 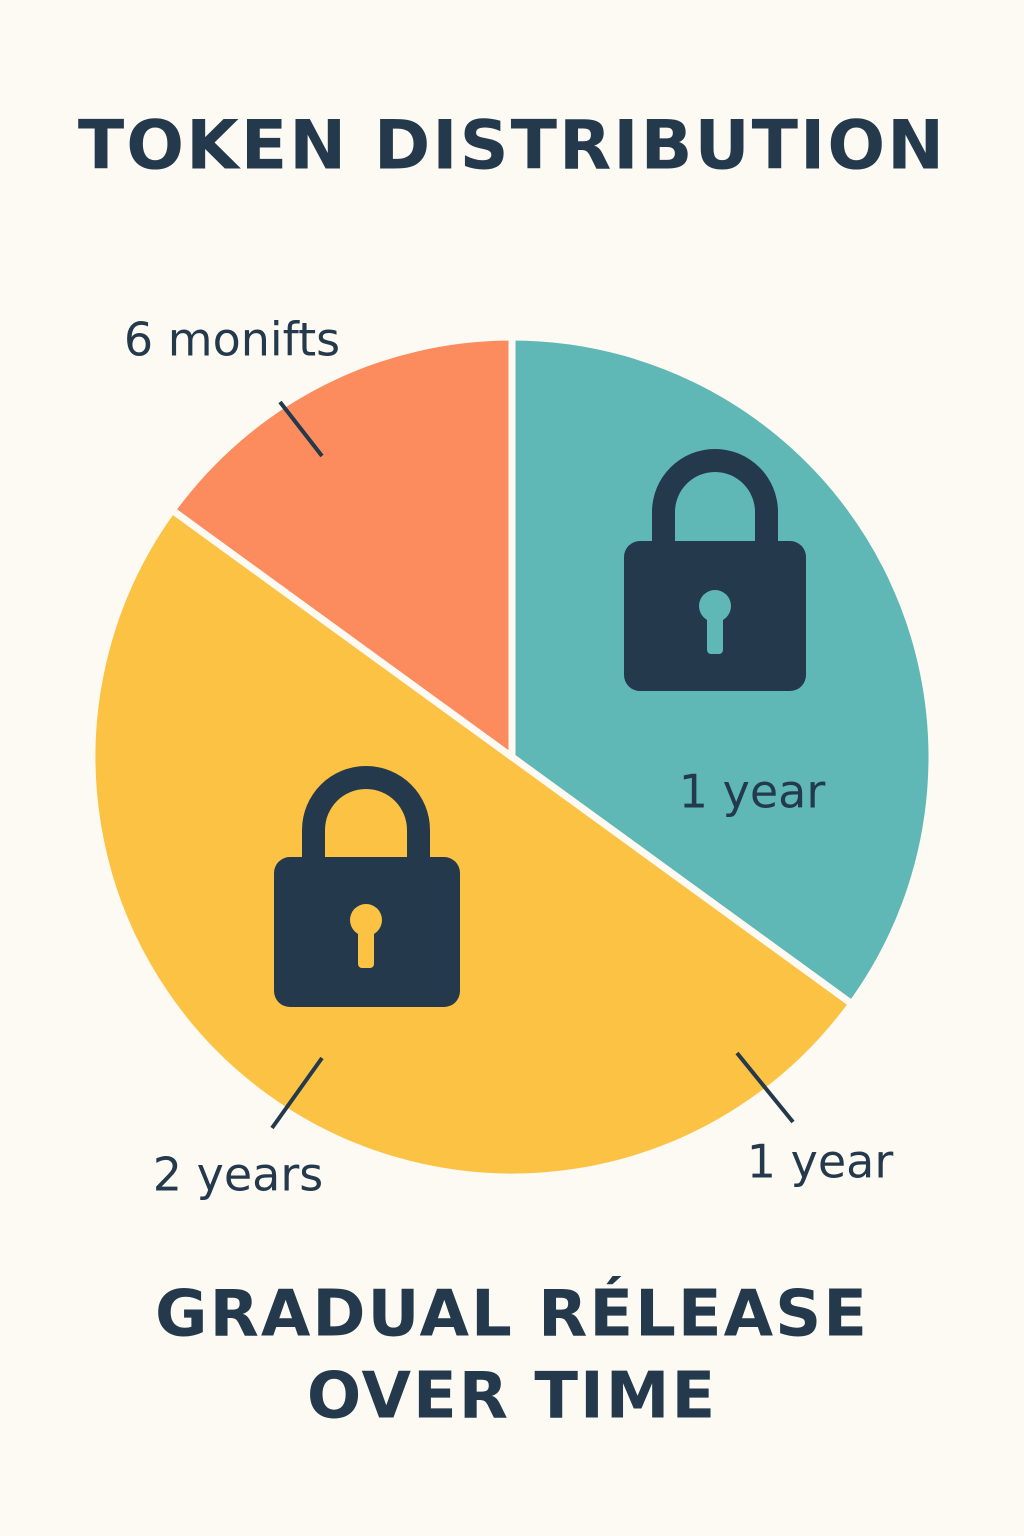 What do you see at coordinates (820, 1162) in the screenshot?
I see `annotation: 1 year` at bounding box center [820, 1162].